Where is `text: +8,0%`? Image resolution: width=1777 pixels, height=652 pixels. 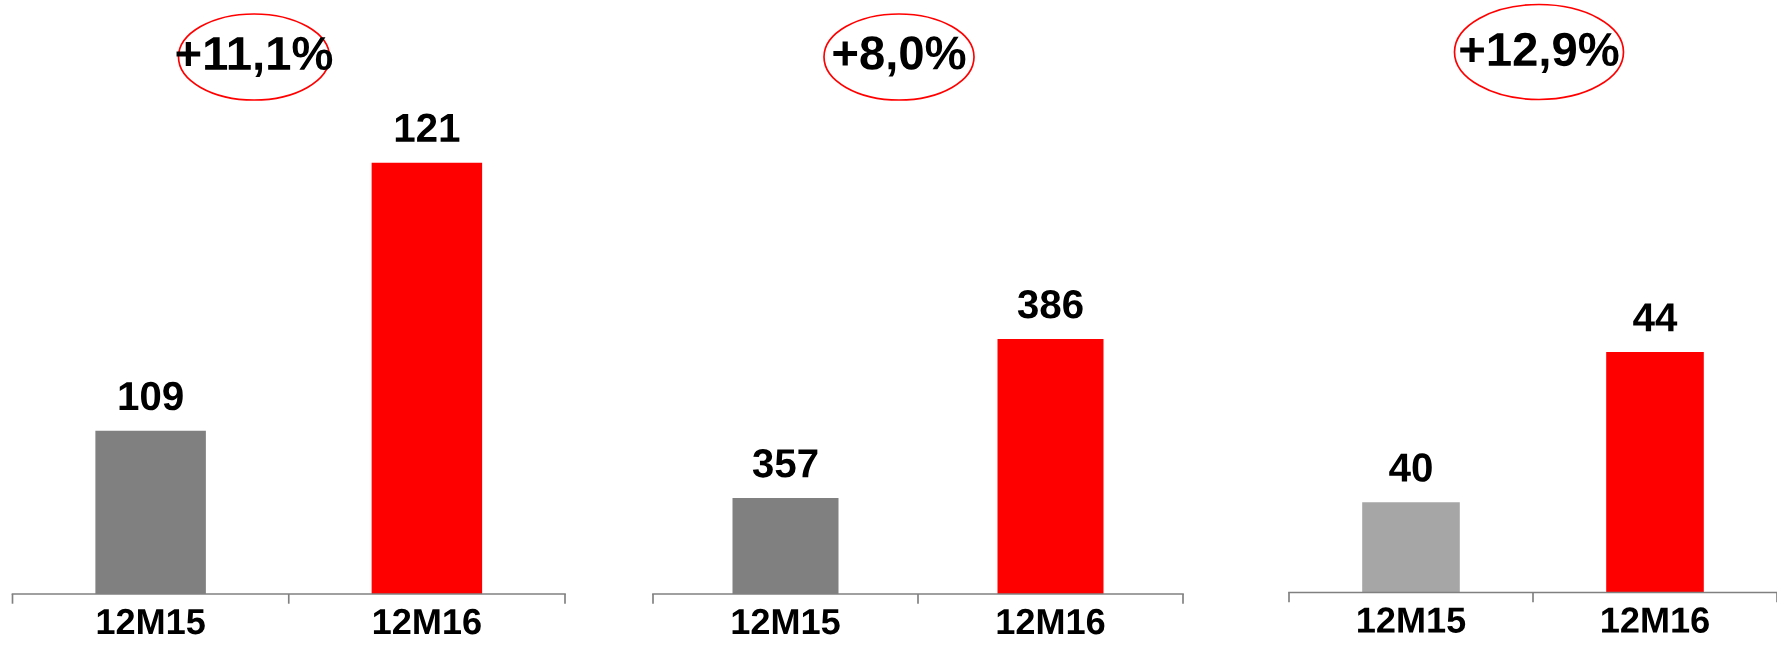 text: +8,0% is located at coordinates (899, 56).